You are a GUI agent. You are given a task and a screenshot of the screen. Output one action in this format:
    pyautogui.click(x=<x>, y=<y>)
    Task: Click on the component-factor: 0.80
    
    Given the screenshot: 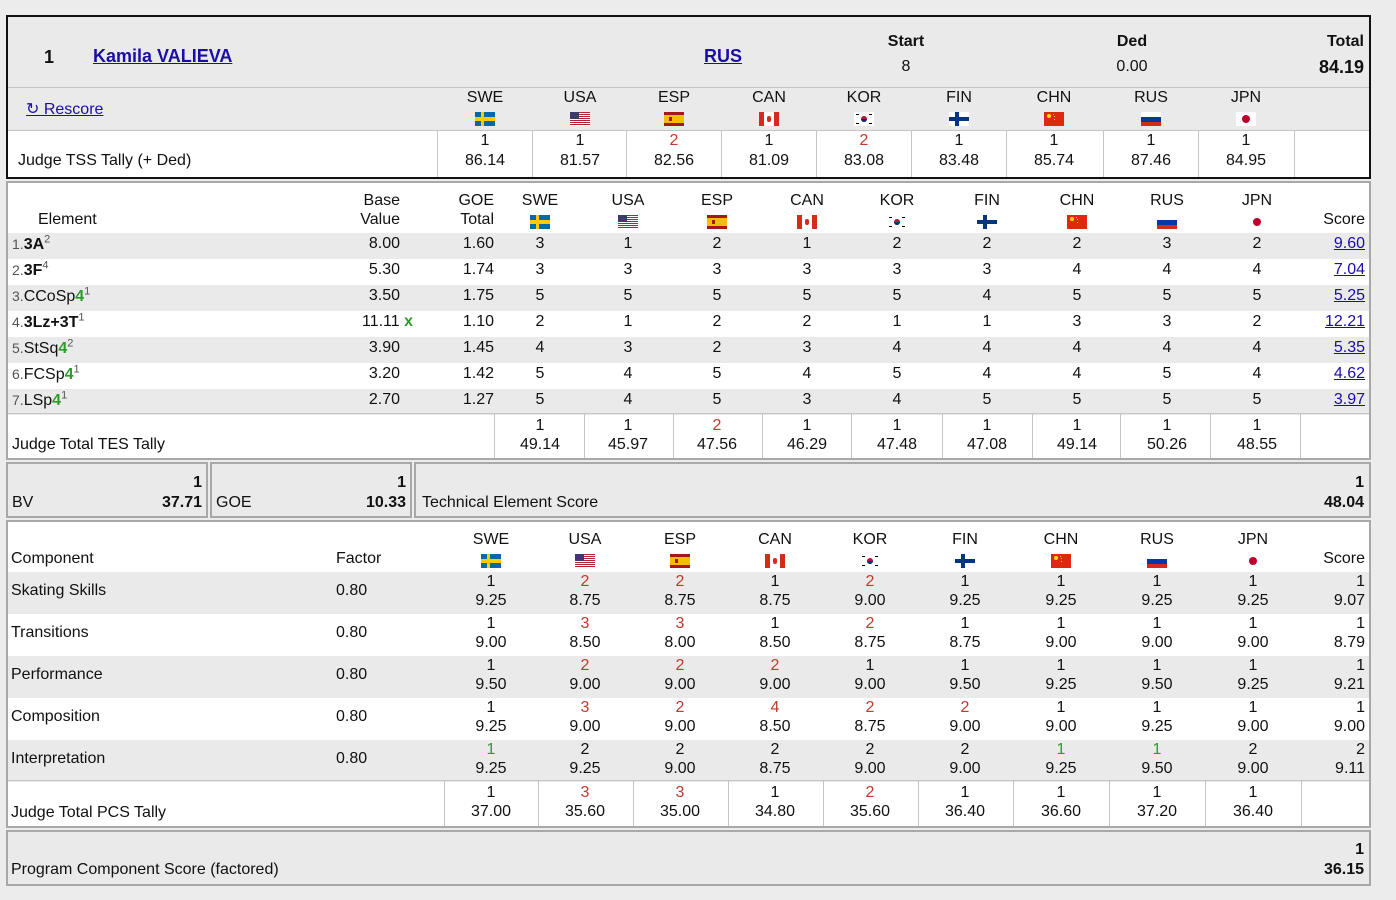 What is the action you would take?
    pyautogui.click(x=352, y=758)
    